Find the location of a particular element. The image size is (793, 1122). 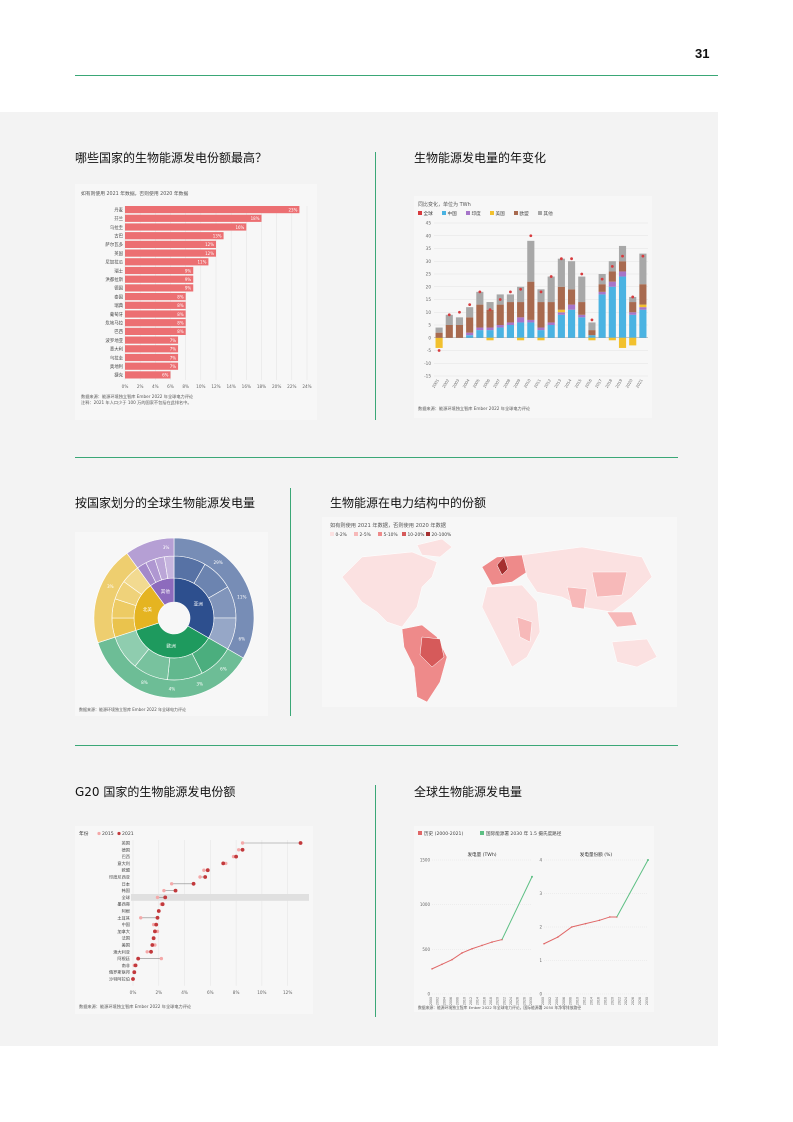

map-region-north-america is located at coordinates (389, 589).